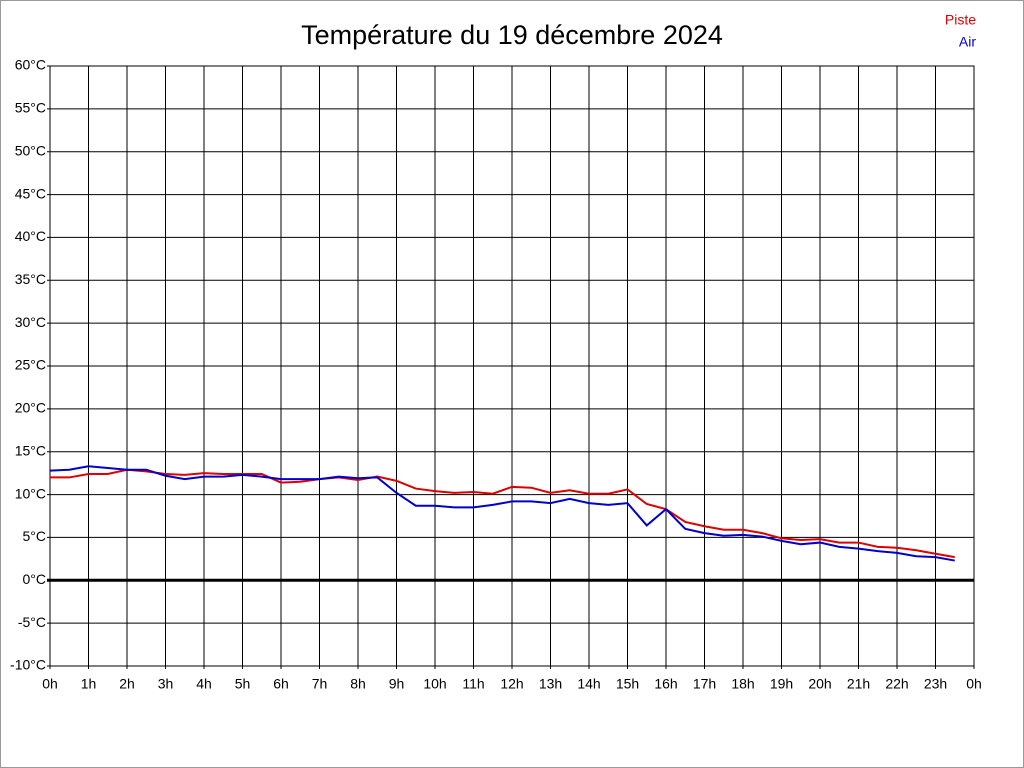 The height and width of the screenshot is (768, 1024). Describe the element at coordinates (781, 684) in the screenshot. I see `x-tick-label: 19h` at that location.